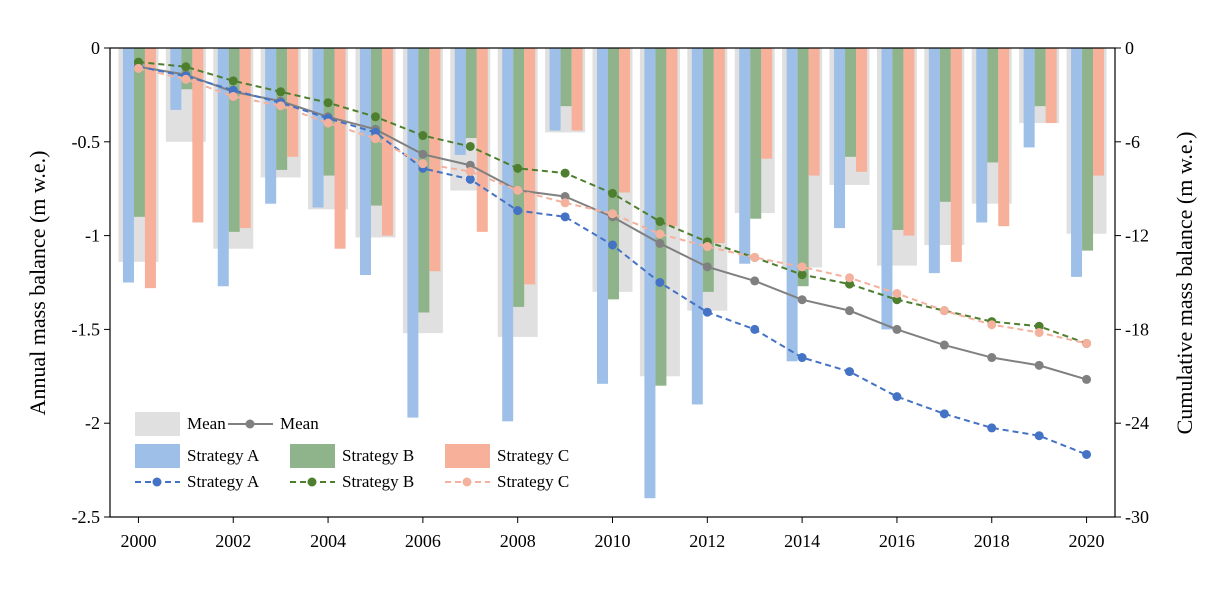 Image resolution: width=1213 pixels, height=611 pixels. I want to click on x-tick-label: 2010, so click(613, 541).